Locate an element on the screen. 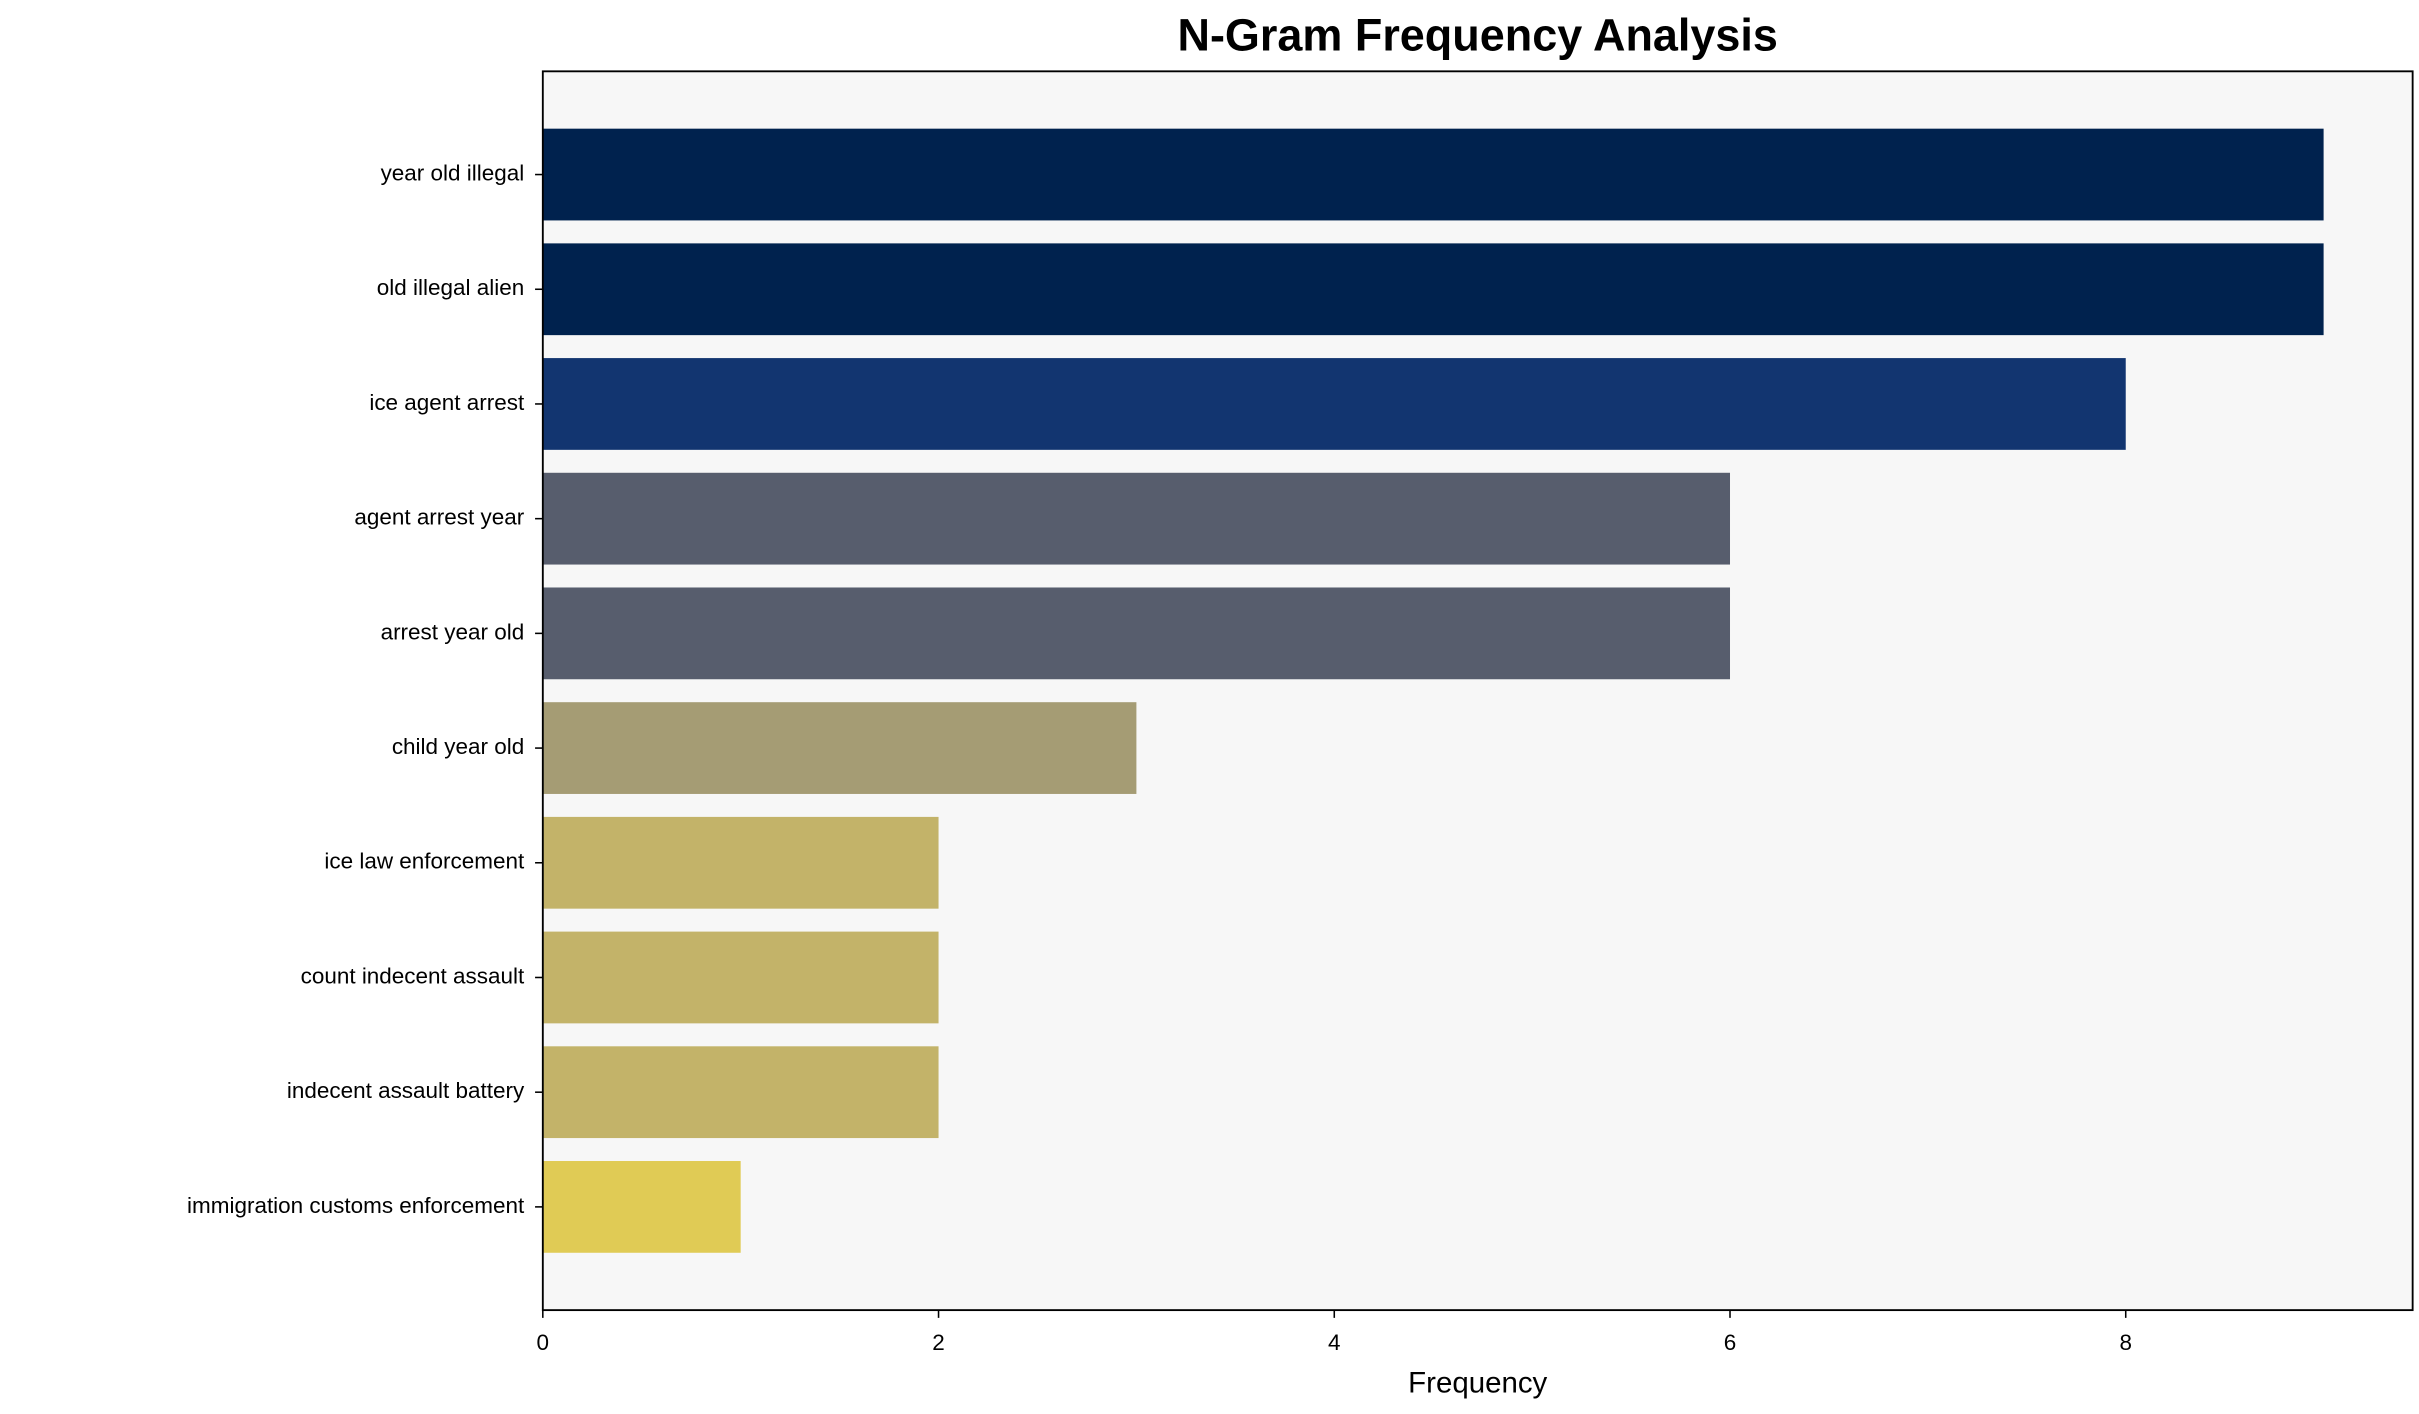  x-tick-label: 8 is located at coordinates (2125, 1342).